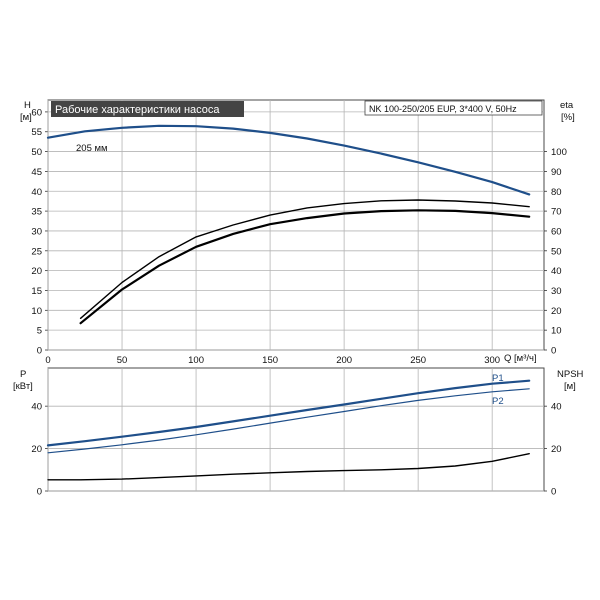  I want to click on series-P2-line, so click(288, 421).